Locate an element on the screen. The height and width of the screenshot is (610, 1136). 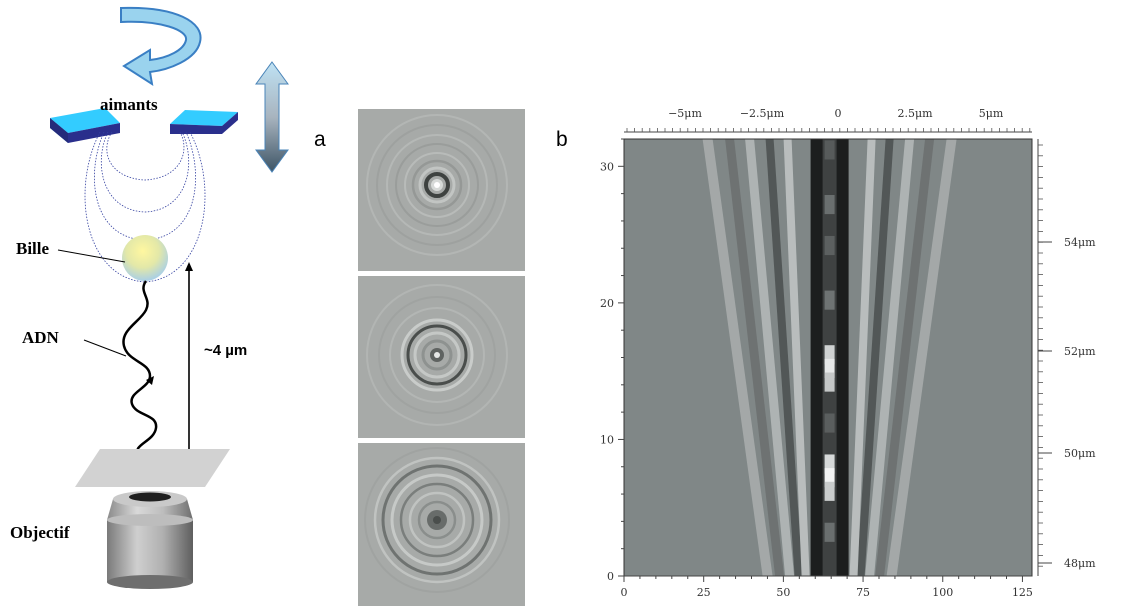
objective-label: Objectif is located at coordinates (40, 532).